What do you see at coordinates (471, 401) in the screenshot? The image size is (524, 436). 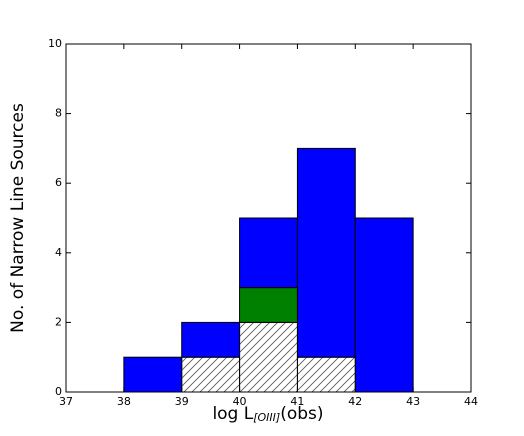 I see `x-tick-label: 44` at bounding box center [471, 401].